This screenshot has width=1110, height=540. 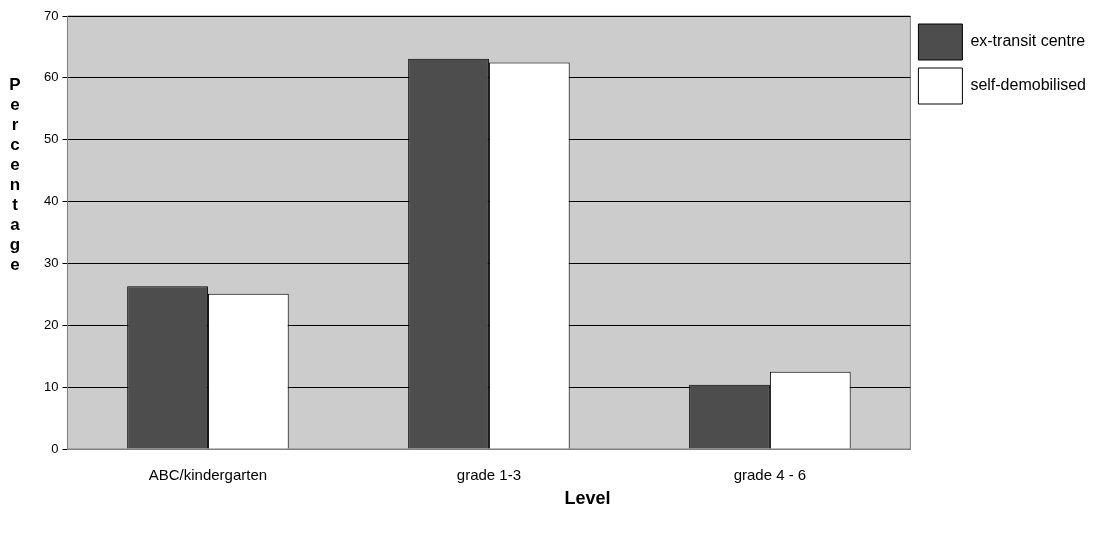 What do you see at coordinates (51, 139) in the screenshot?
I see `y-tick-label: 50` at bounding box center [51, 139].